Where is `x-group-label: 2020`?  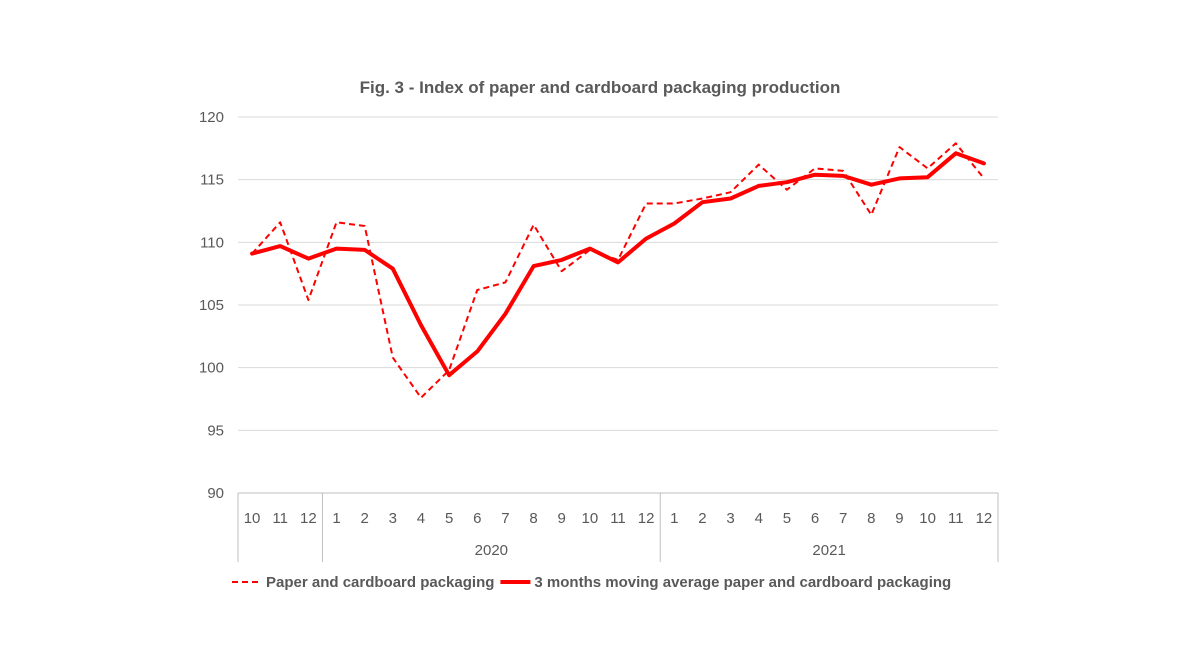 x-group-label: 2020 is located at coordinates (491, 550).